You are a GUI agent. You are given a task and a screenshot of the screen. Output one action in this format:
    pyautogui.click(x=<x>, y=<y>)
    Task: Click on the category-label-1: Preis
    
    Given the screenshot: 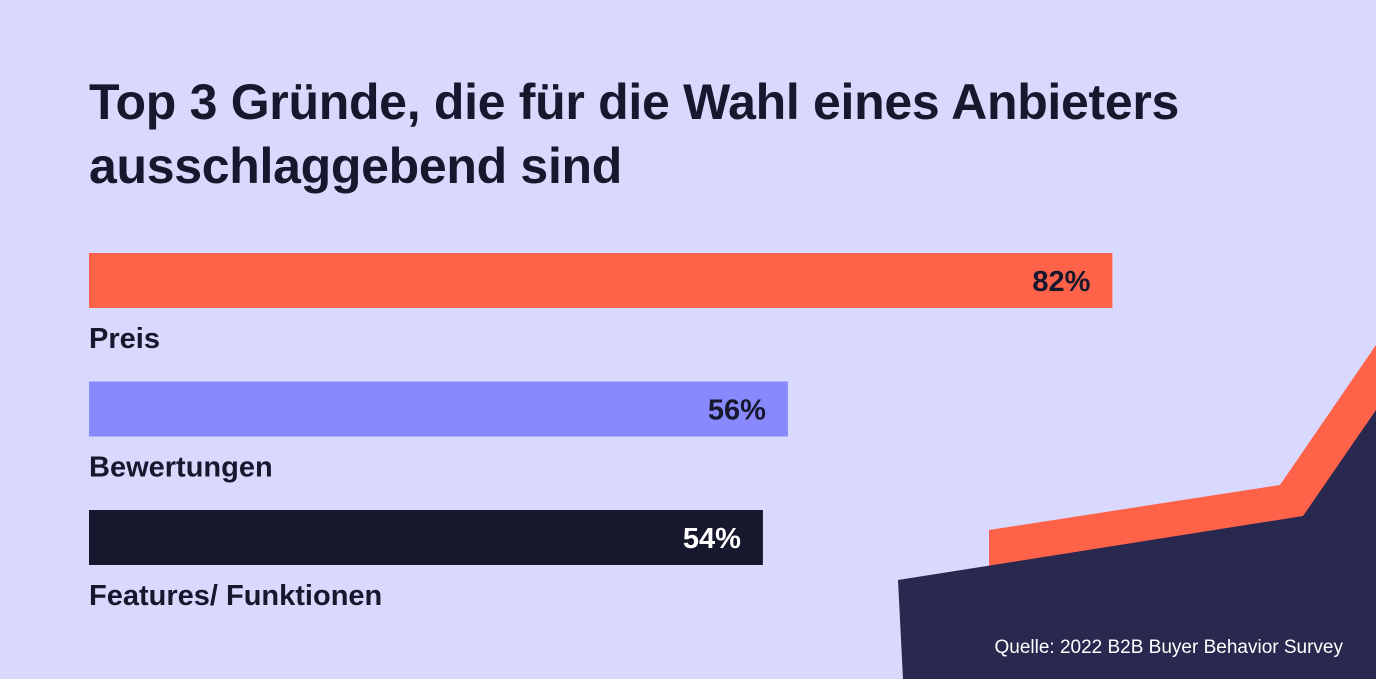 What is the action you would take?
    pyautogui.click(x=124, y=339)
    